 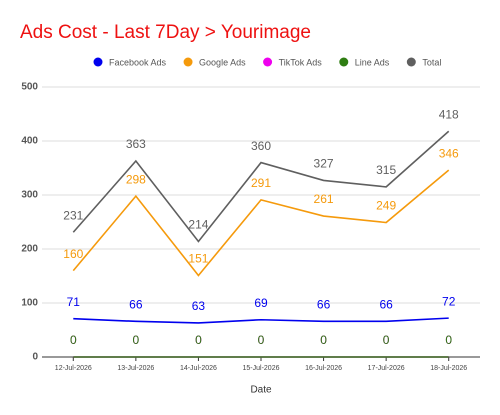 I want to click on legend-label: Facebook Ads, so click(x=138, y=62).